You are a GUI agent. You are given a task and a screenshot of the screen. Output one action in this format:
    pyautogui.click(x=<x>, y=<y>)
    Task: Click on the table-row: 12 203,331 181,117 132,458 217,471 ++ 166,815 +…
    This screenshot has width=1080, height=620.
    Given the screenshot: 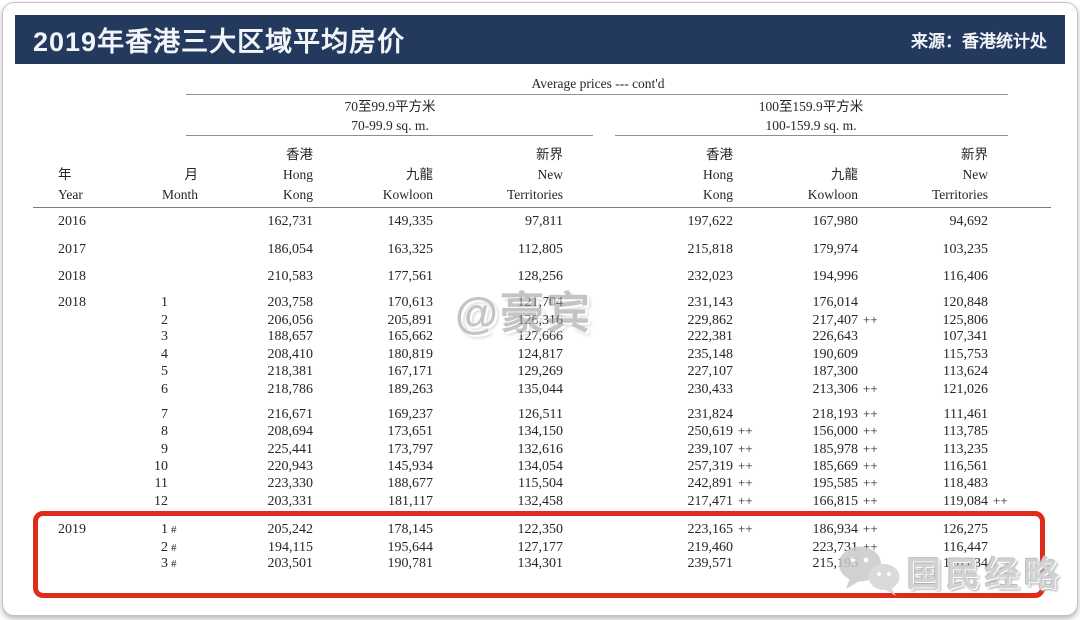 What is the action you would take?
    pyautogui.click(x=542, y=500)
    